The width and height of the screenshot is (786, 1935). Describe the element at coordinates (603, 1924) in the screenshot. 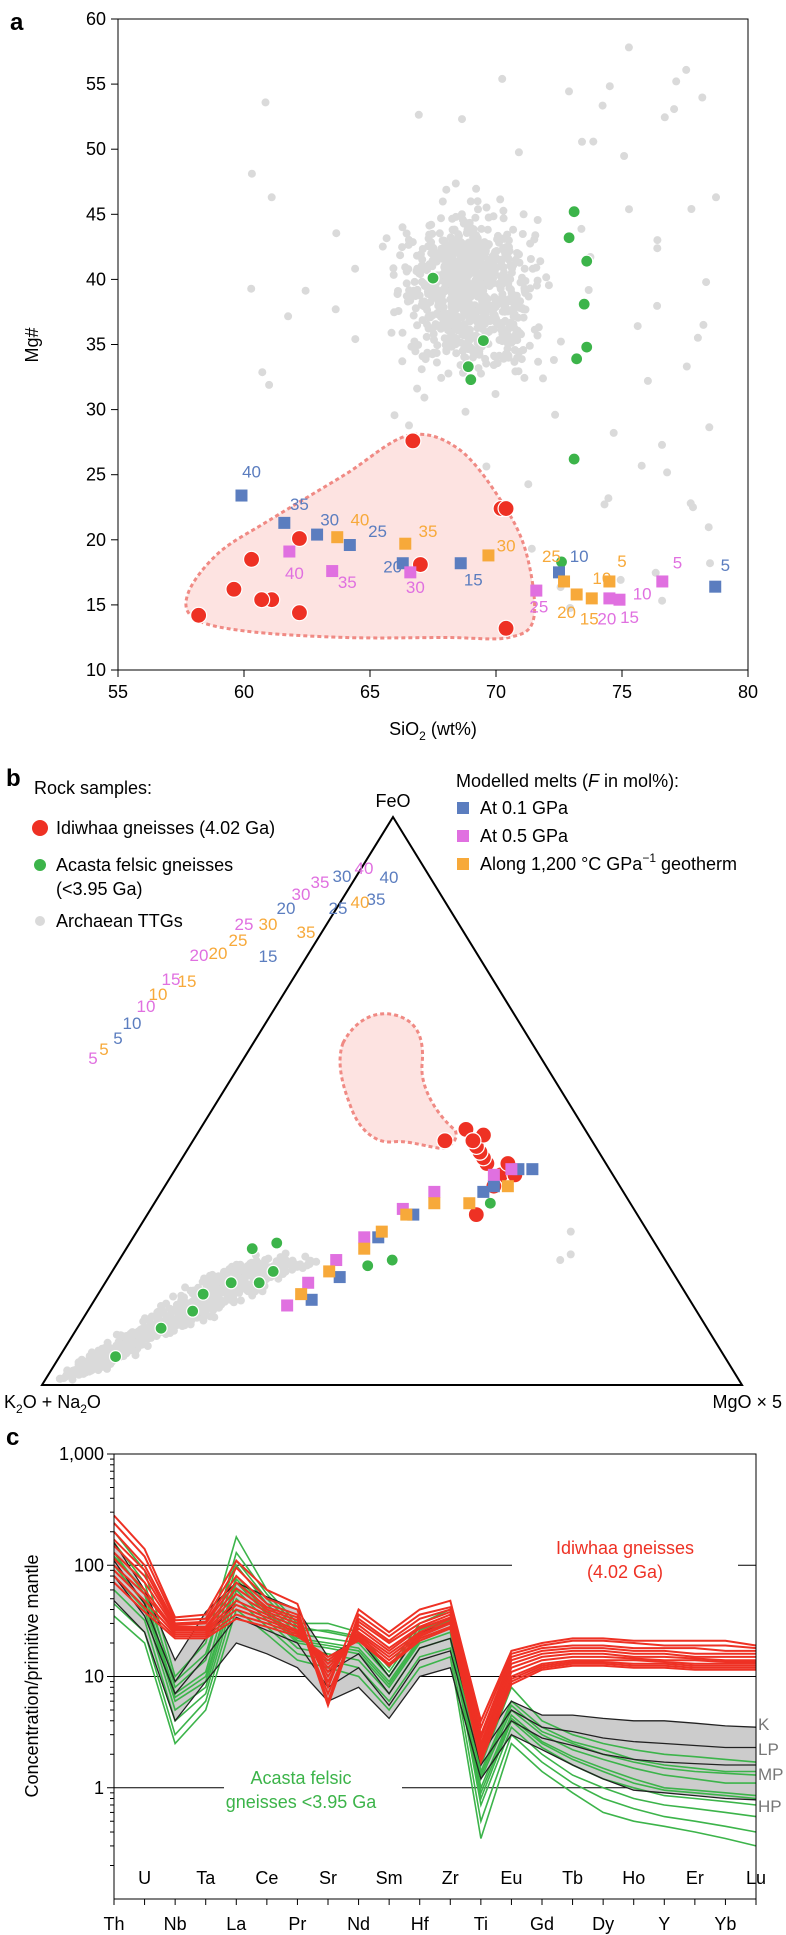

I see `c-element-label: Dy` at that location.